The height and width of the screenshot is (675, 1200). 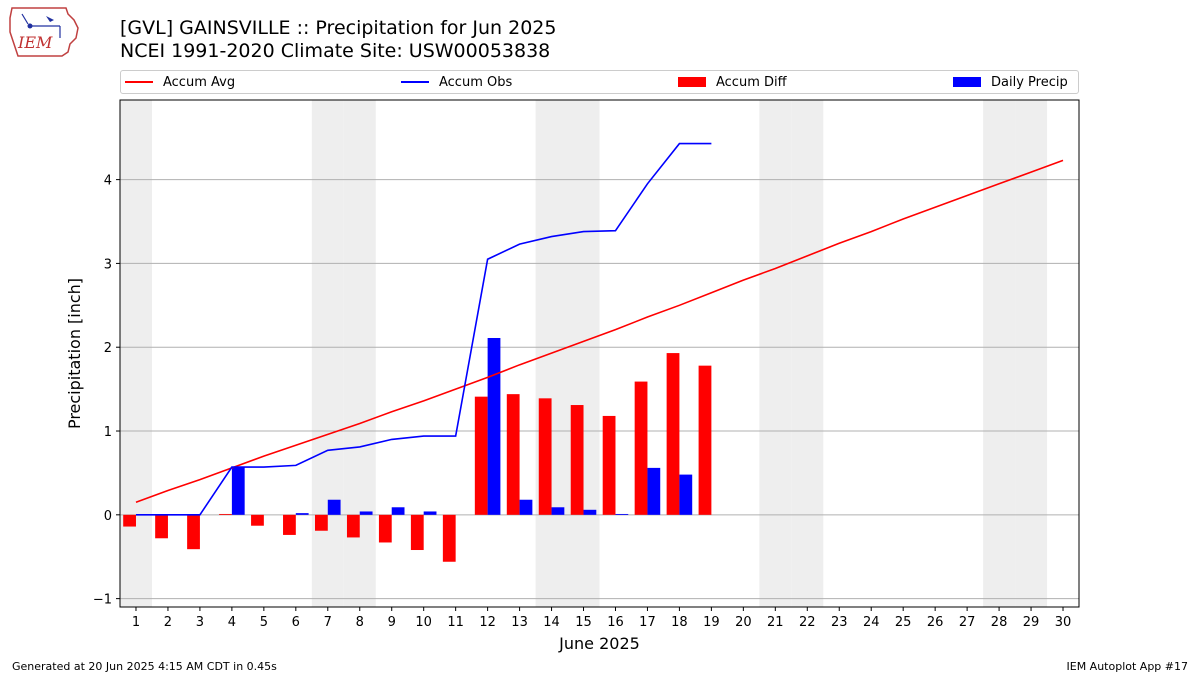 I want to click on x-tick-label: 26, so click(x=935, y=622).